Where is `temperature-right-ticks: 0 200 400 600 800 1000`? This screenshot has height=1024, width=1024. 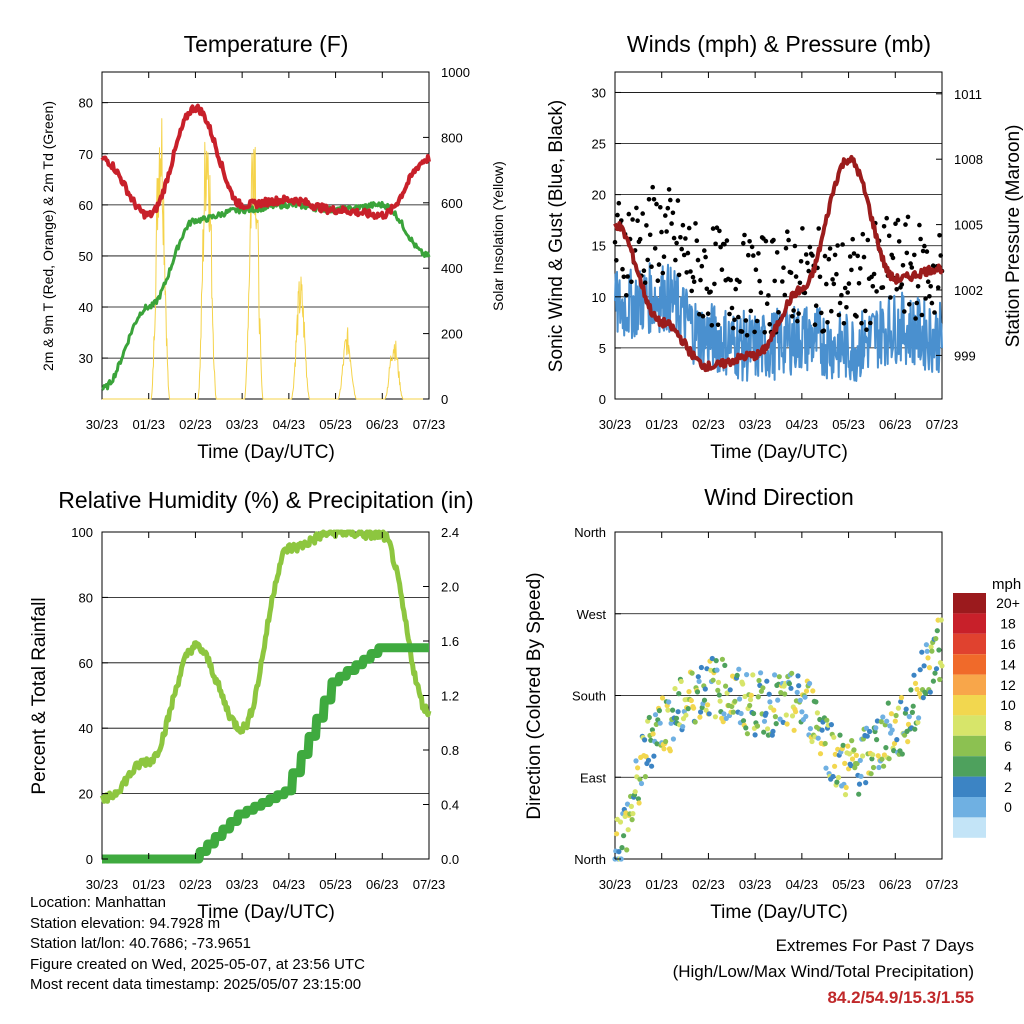 temperature-right-ticks: 0 200 400 600 800 1000 is located at coordinates (446, 236).